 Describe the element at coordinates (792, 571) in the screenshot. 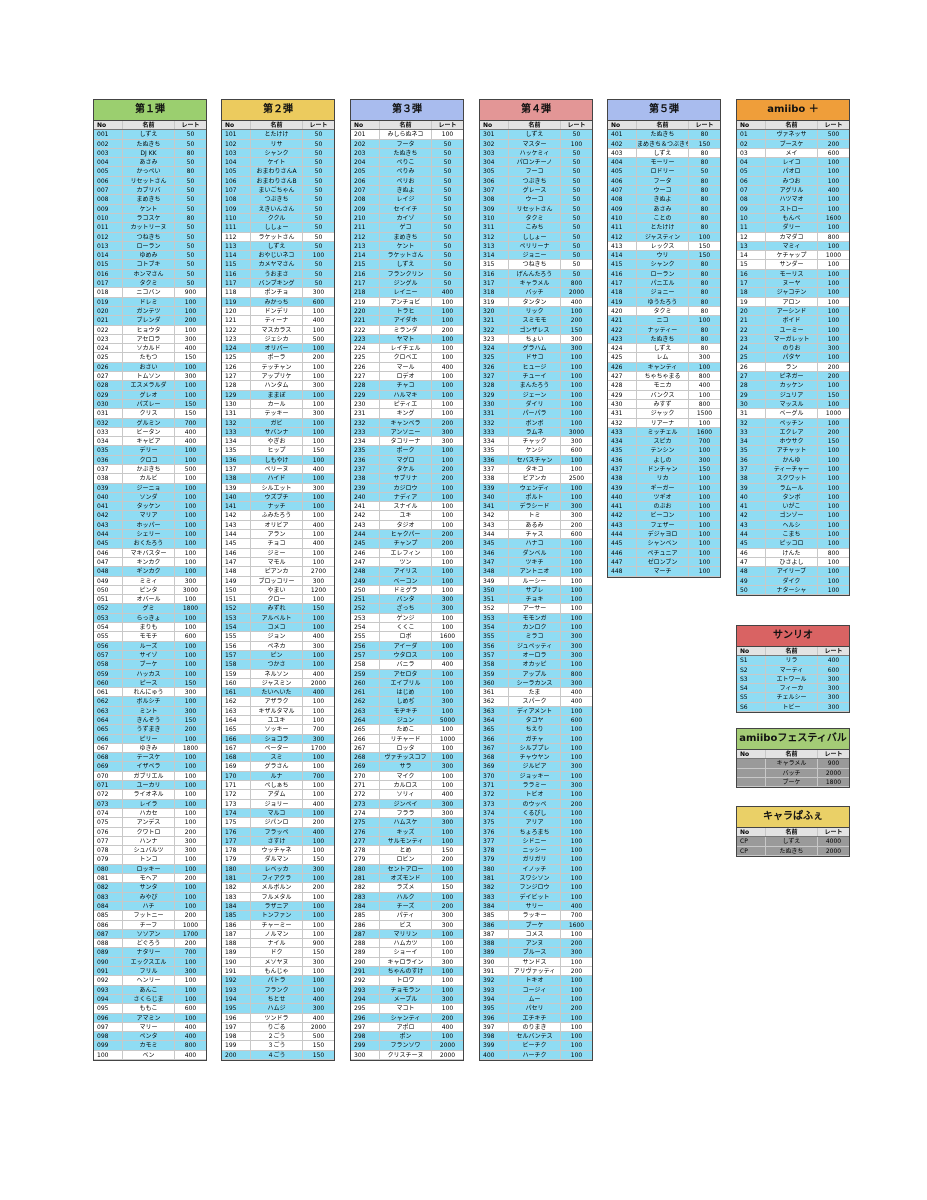

I see `cell-name: アイリーブ` at that location.